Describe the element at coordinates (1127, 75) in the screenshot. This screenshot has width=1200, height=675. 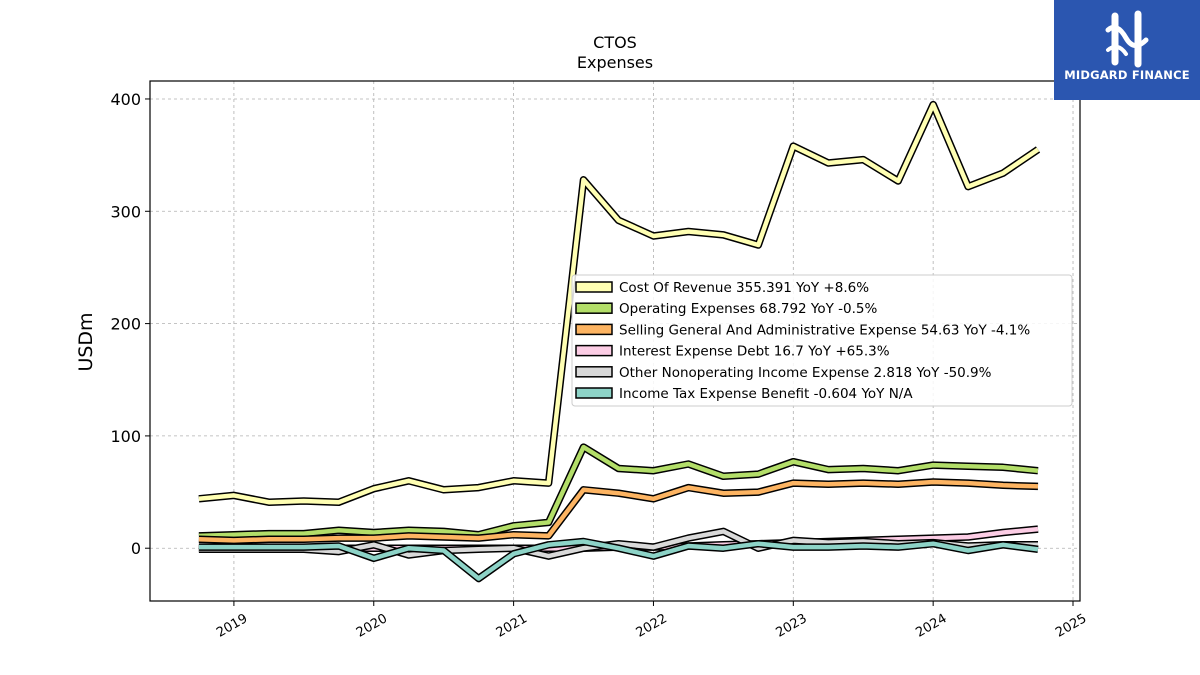
I see `brand-name: MIDGARD FINANCE` at that location.